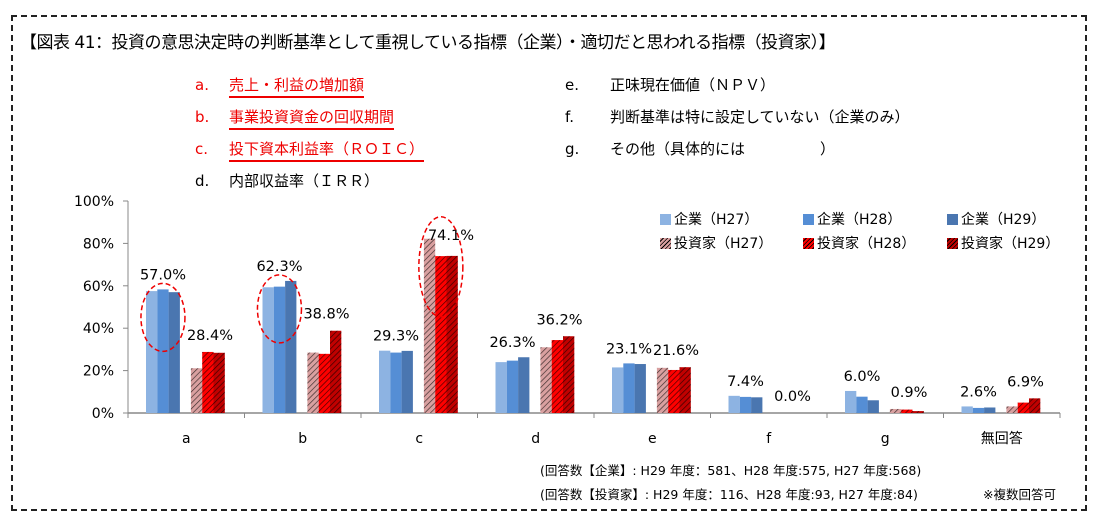 This screenshot has height=524, width=1102. I want to click on metric-key: d., so click(202, 181).